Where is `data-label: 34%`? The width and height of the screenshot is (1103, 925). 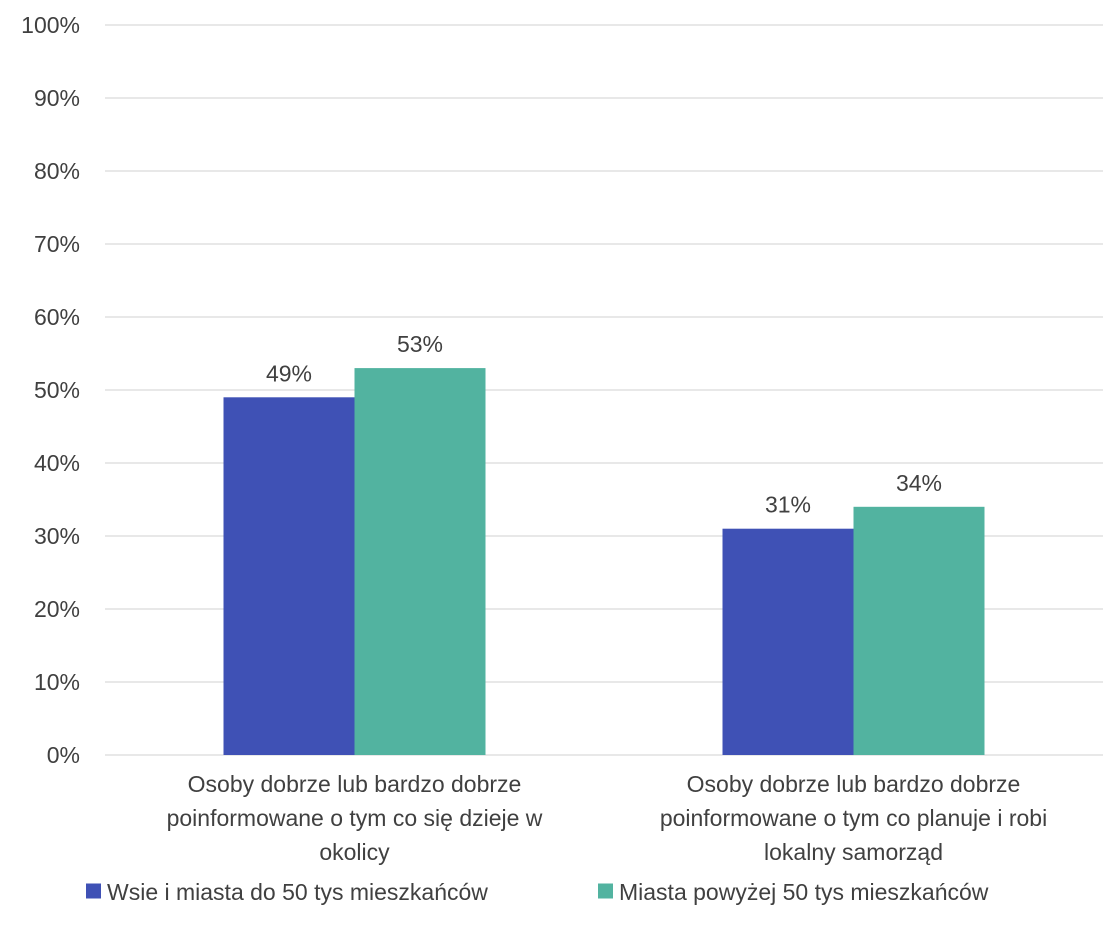
data-label: 34% is located at coordinates (919, 483).